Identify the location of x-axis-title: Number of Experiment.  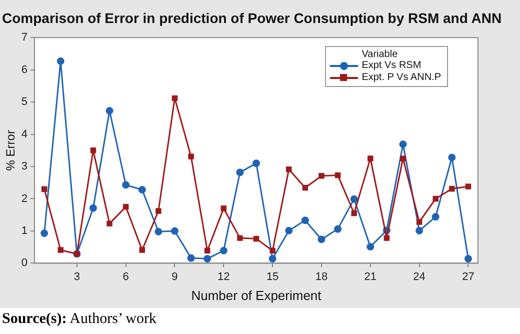
(256, 295).